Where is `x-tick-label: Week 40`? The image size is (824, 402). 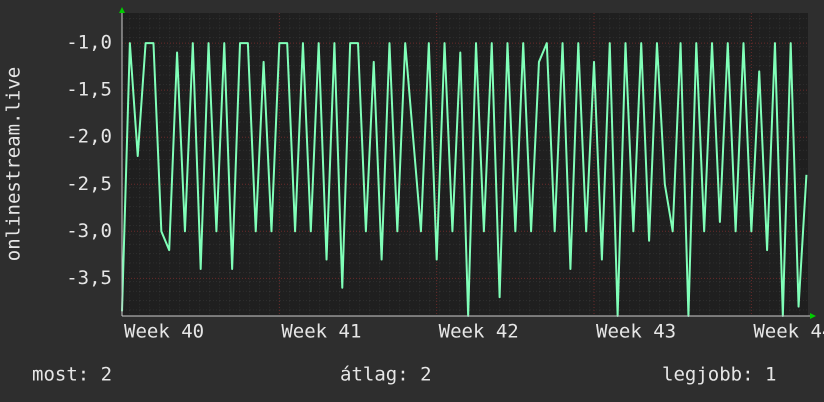 x-tick-label: Week 40 is located at coordinates (164, 332).